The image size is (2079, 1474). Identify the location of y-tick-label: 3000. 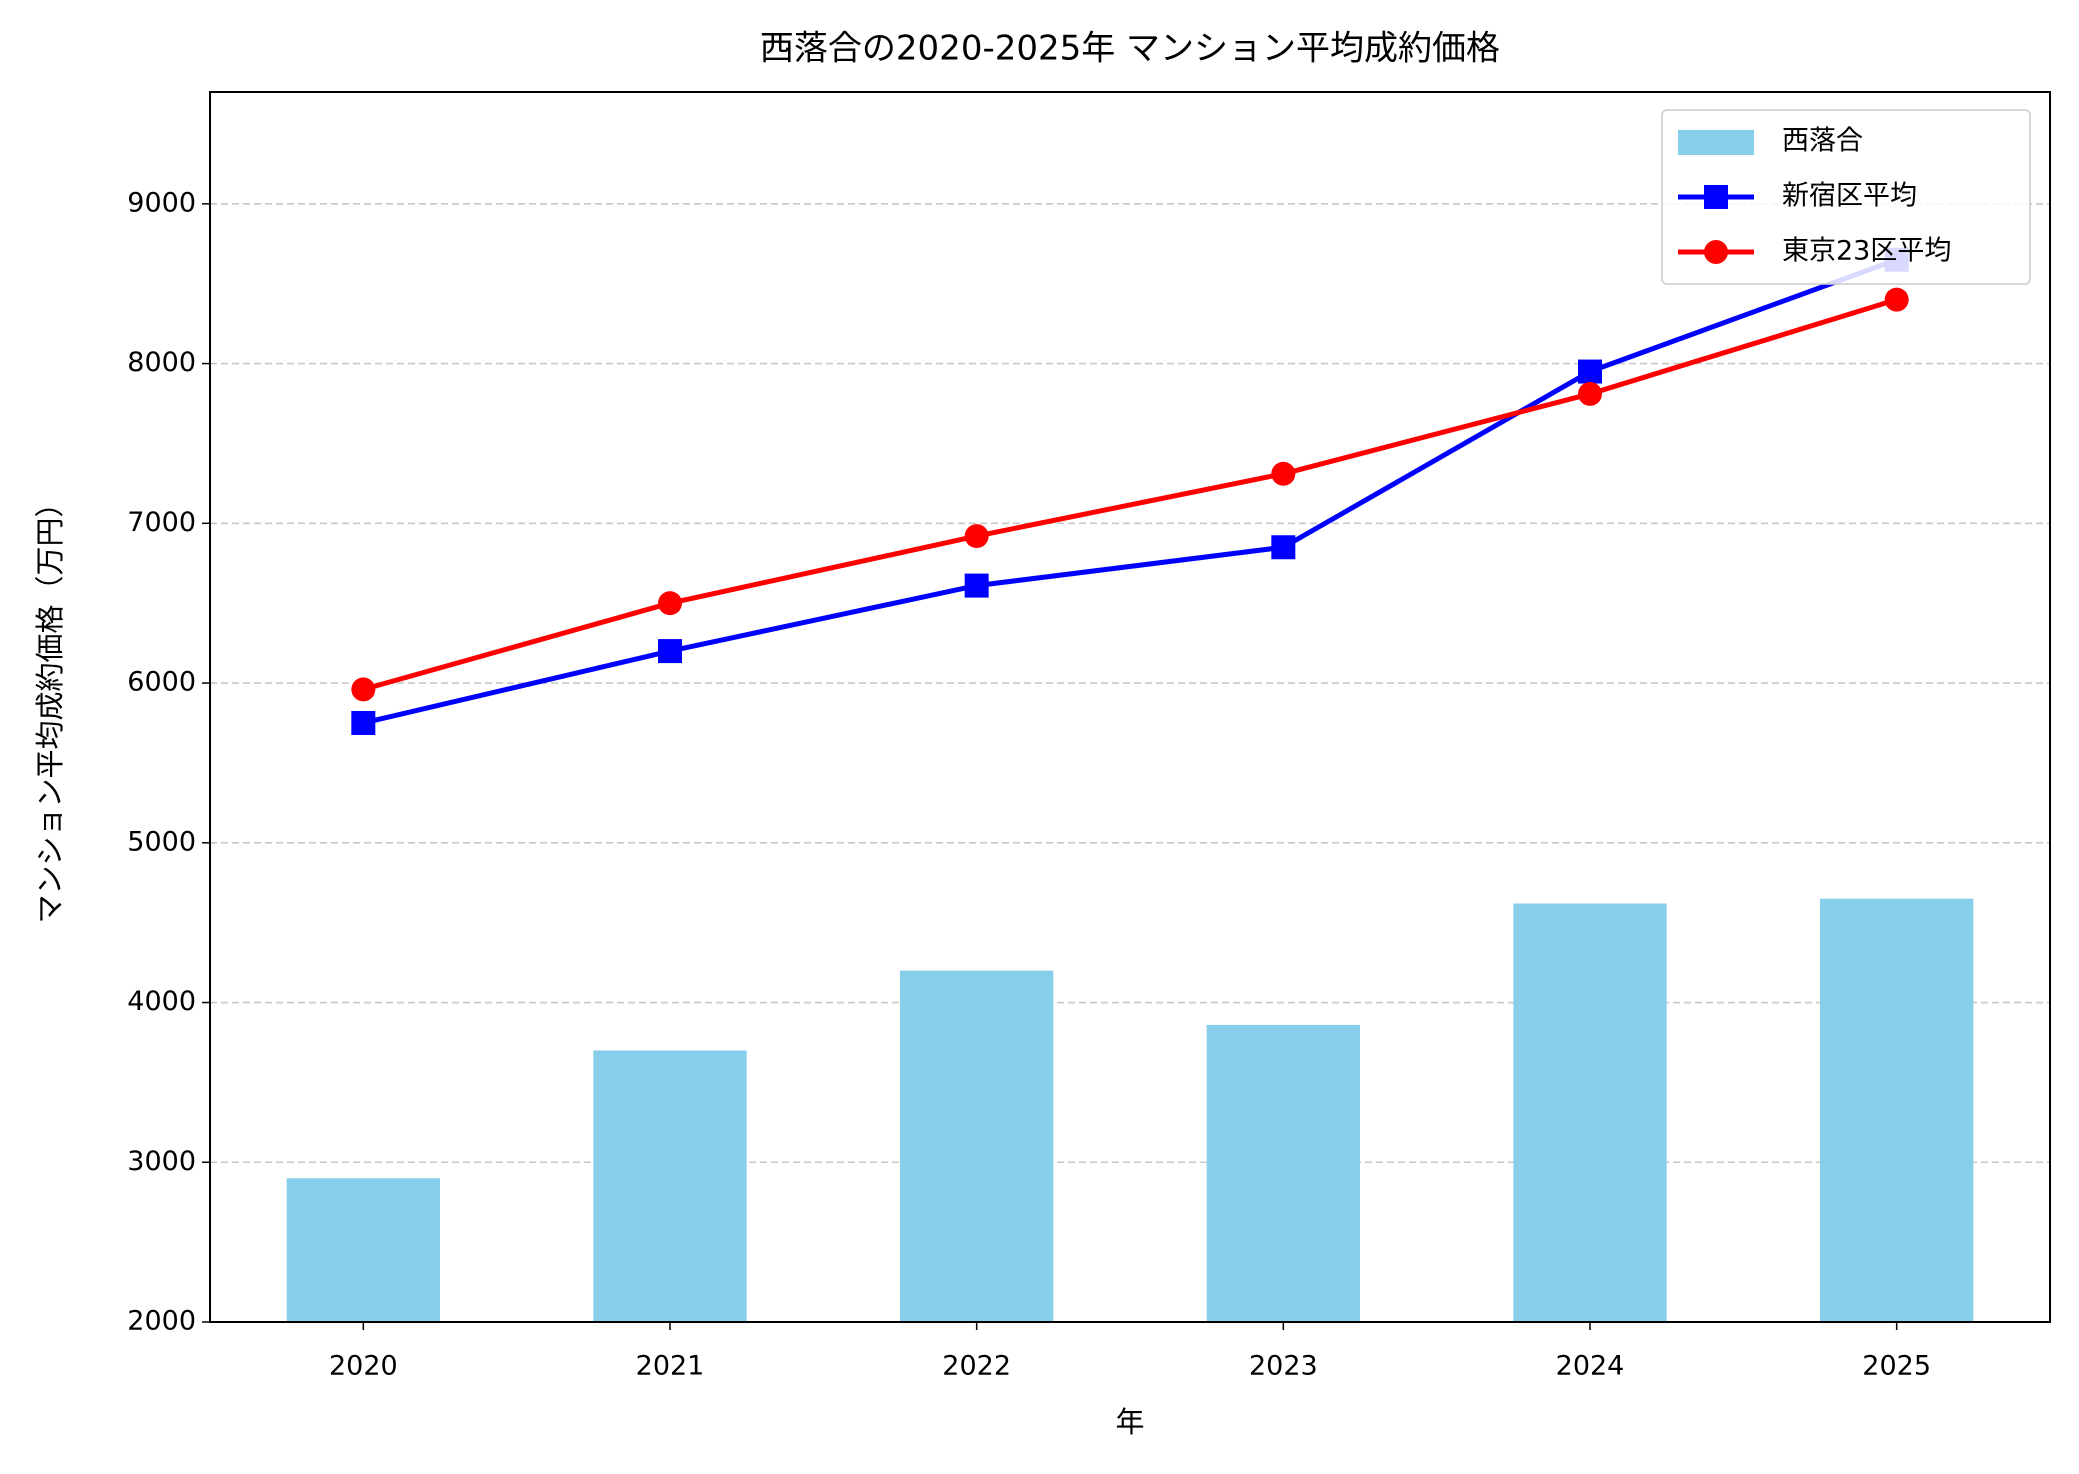
(161, 1161).